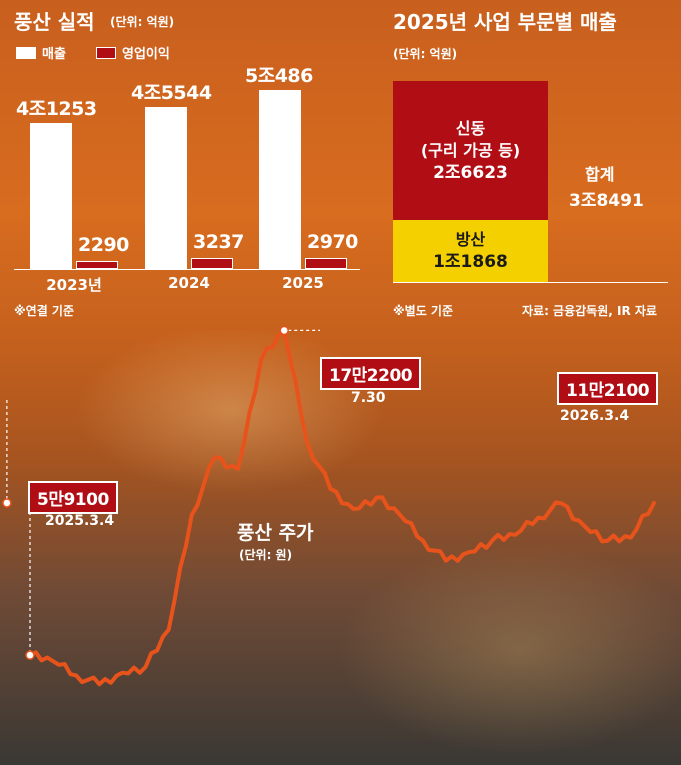 The image size is (681, 765). What do you see at coordinates (600, 174) in the screenshot?
I see `segment-total-label: 합계` at bounding box center [600, 174].